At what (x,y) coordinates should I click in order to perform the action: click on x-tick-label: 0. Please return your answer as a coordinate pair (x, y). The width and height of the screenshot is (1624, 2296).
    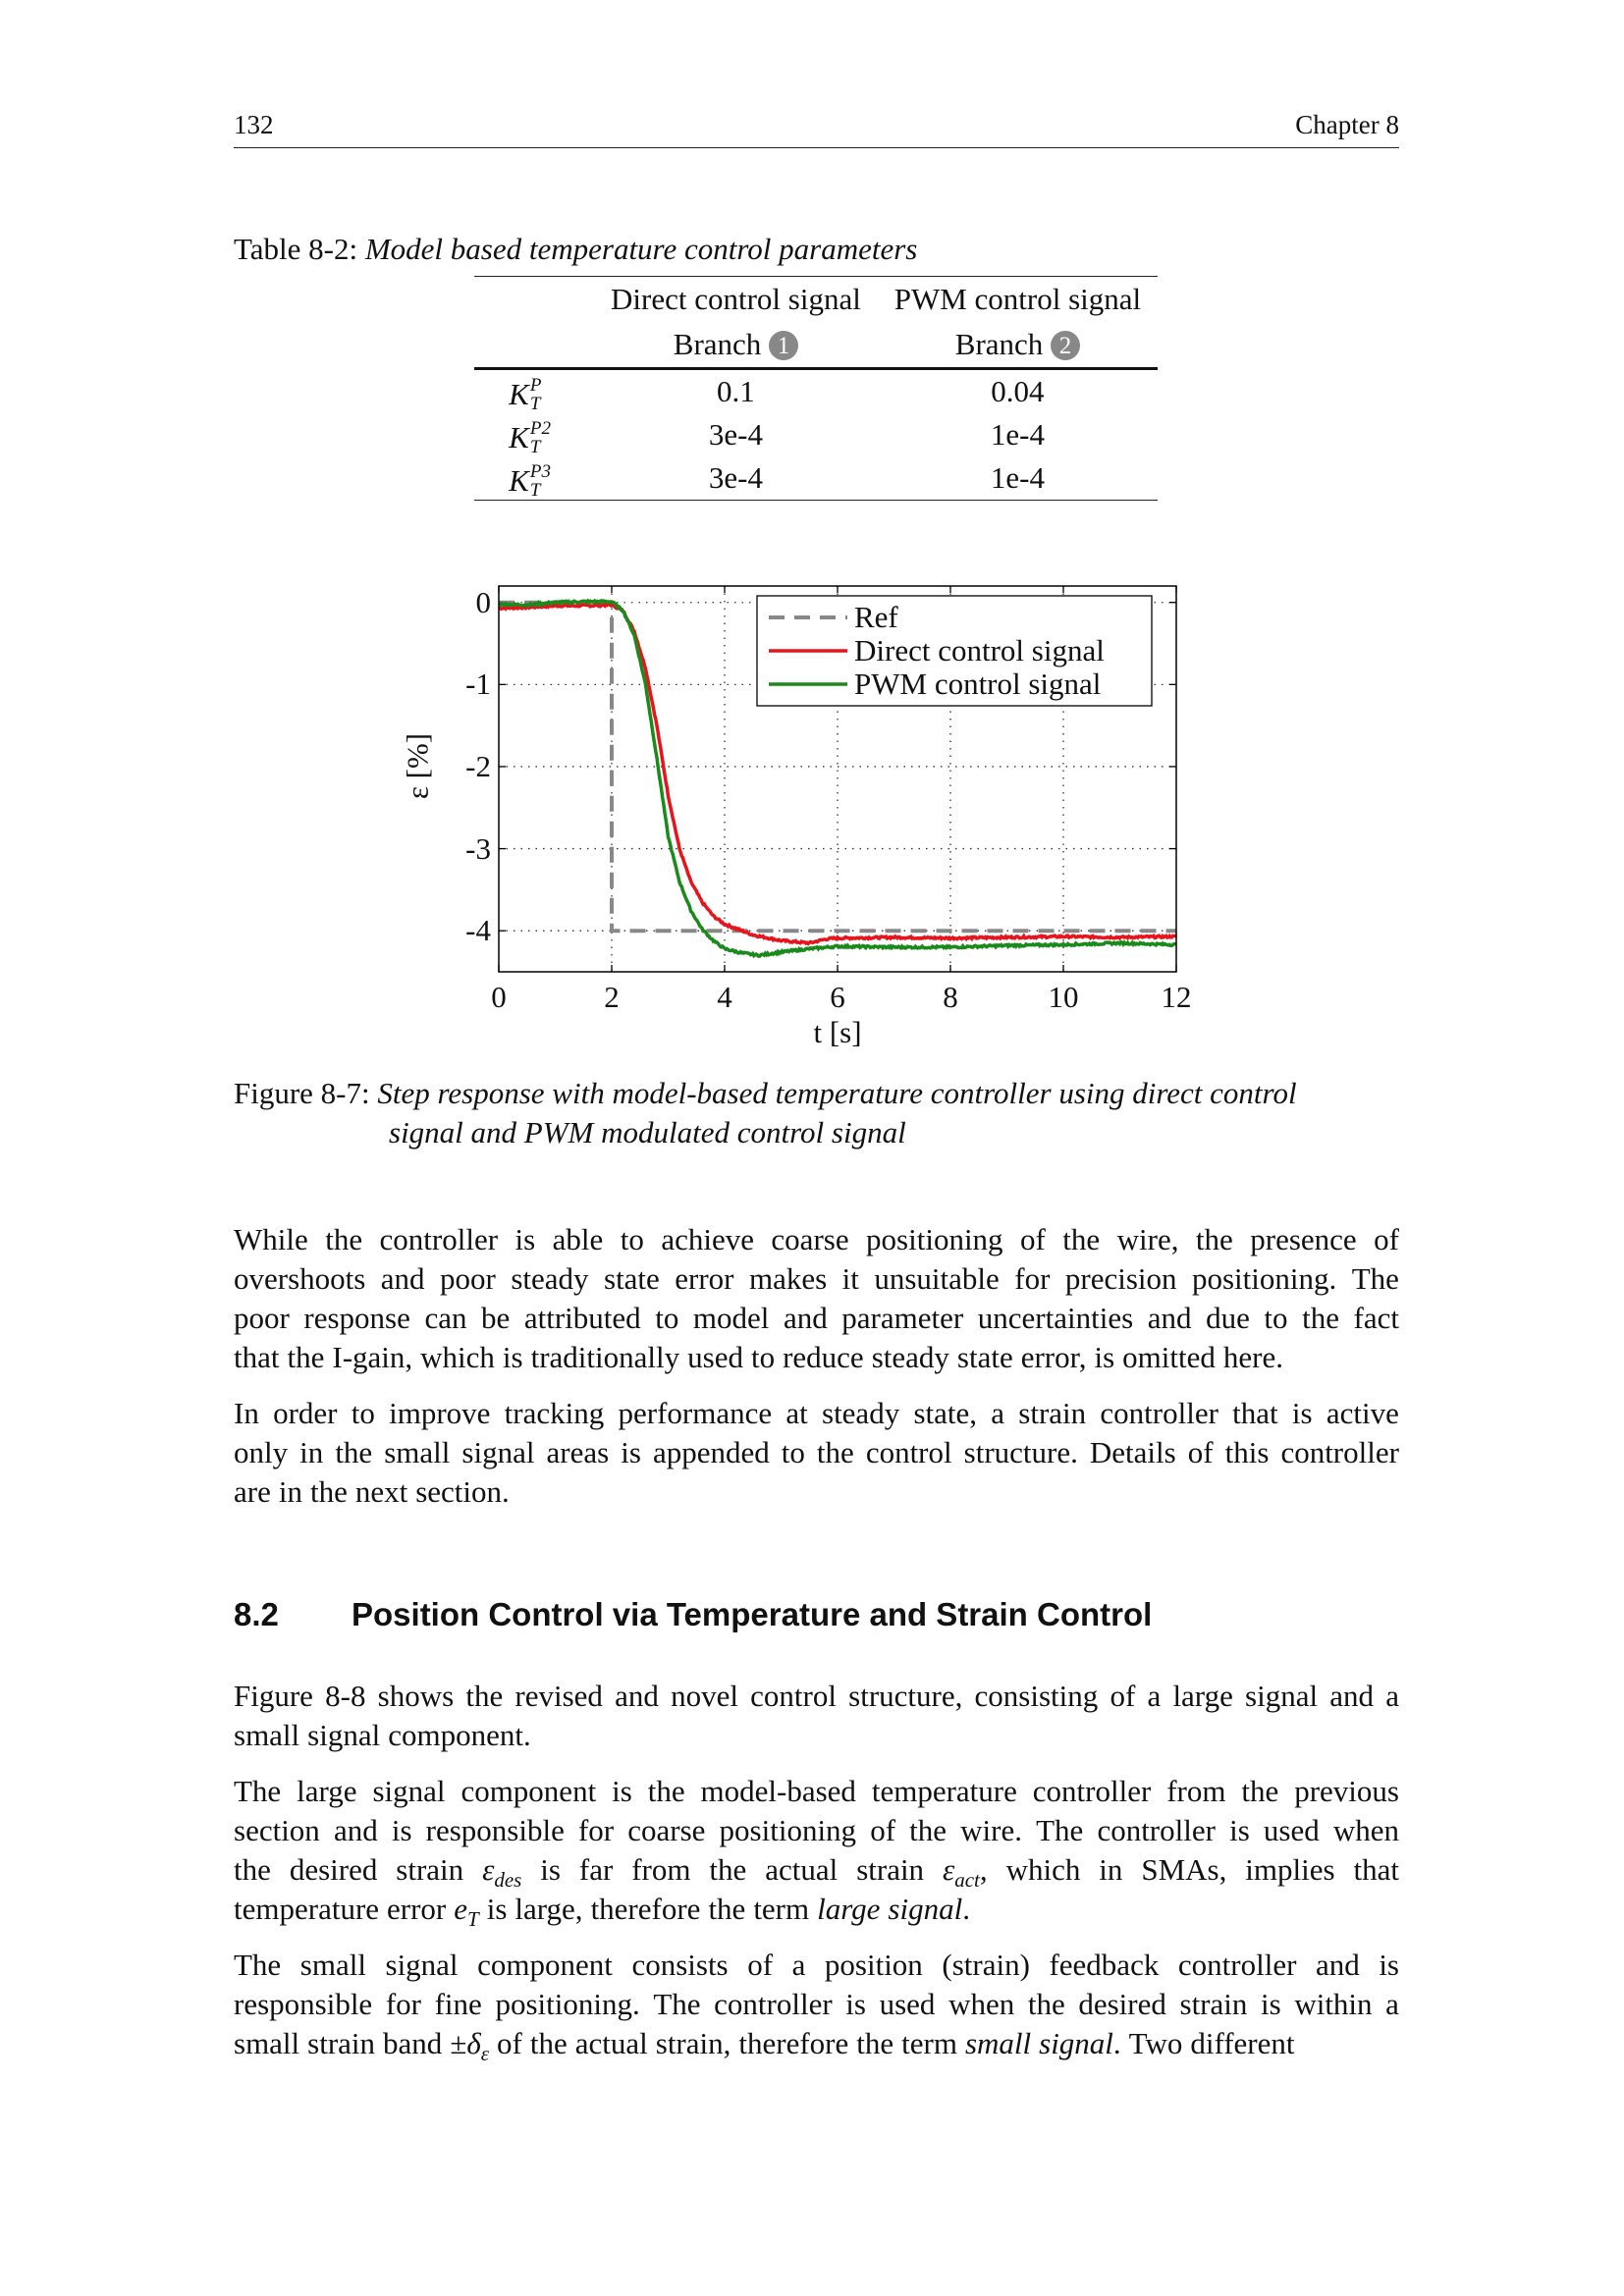
    Looking at the image, I should click on (499, 997).